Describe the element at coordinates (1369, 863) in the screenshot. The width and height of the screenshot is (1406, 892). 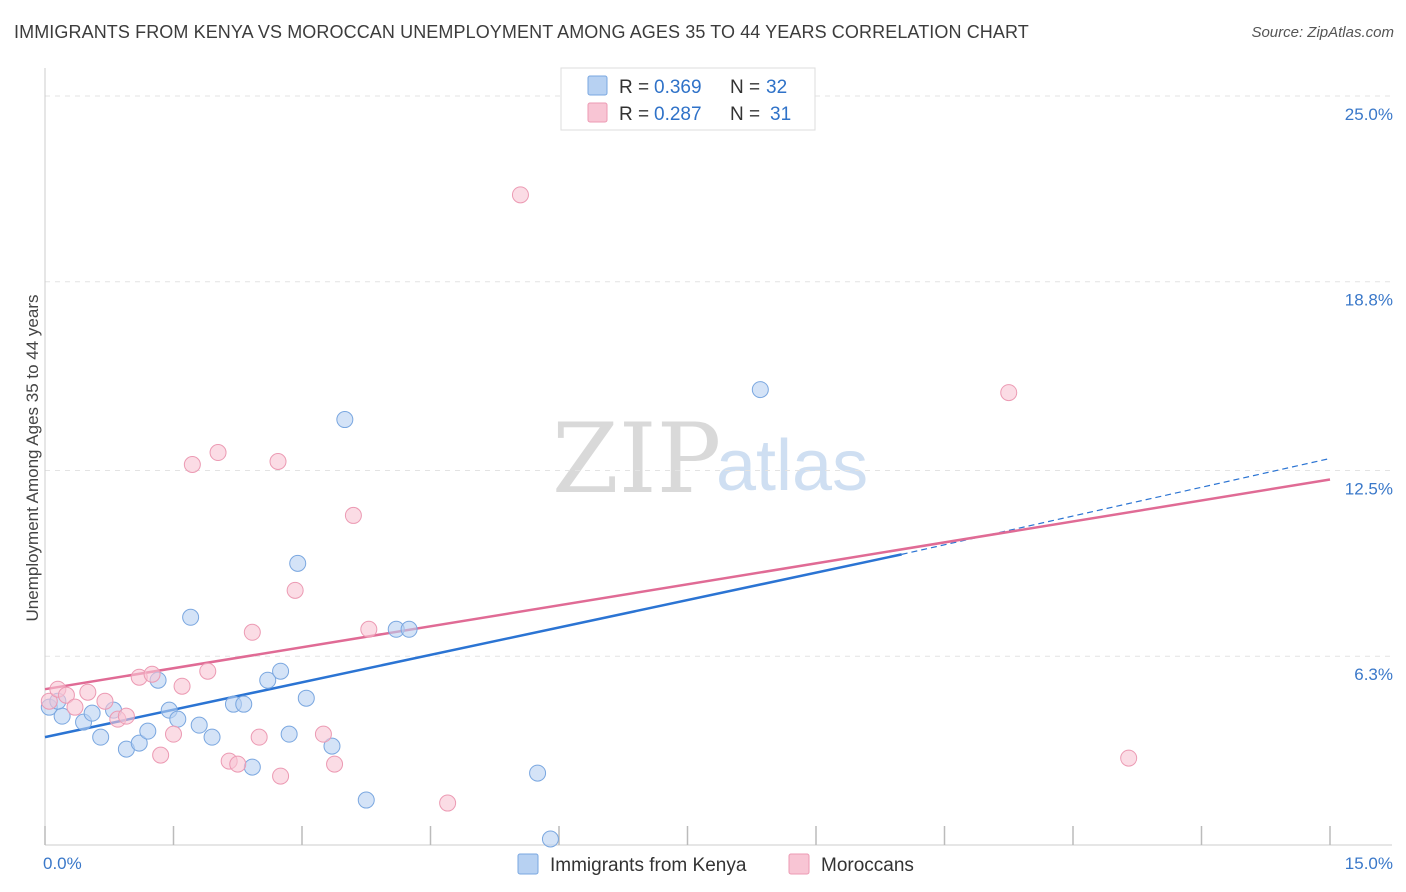
I see `x-tick-label-1: 15.0%` at that location.